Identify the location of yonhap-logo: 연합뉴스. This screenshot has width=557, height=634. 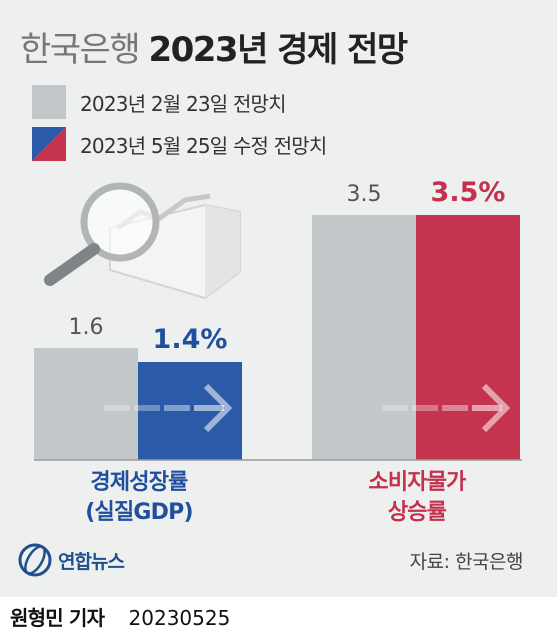
(71, 560).